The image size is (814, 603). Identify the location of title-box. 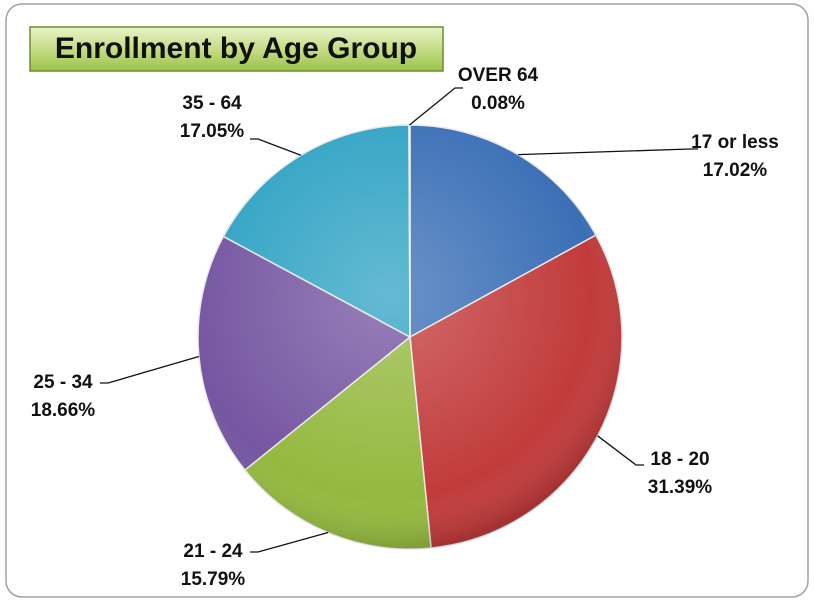
(236, 49).